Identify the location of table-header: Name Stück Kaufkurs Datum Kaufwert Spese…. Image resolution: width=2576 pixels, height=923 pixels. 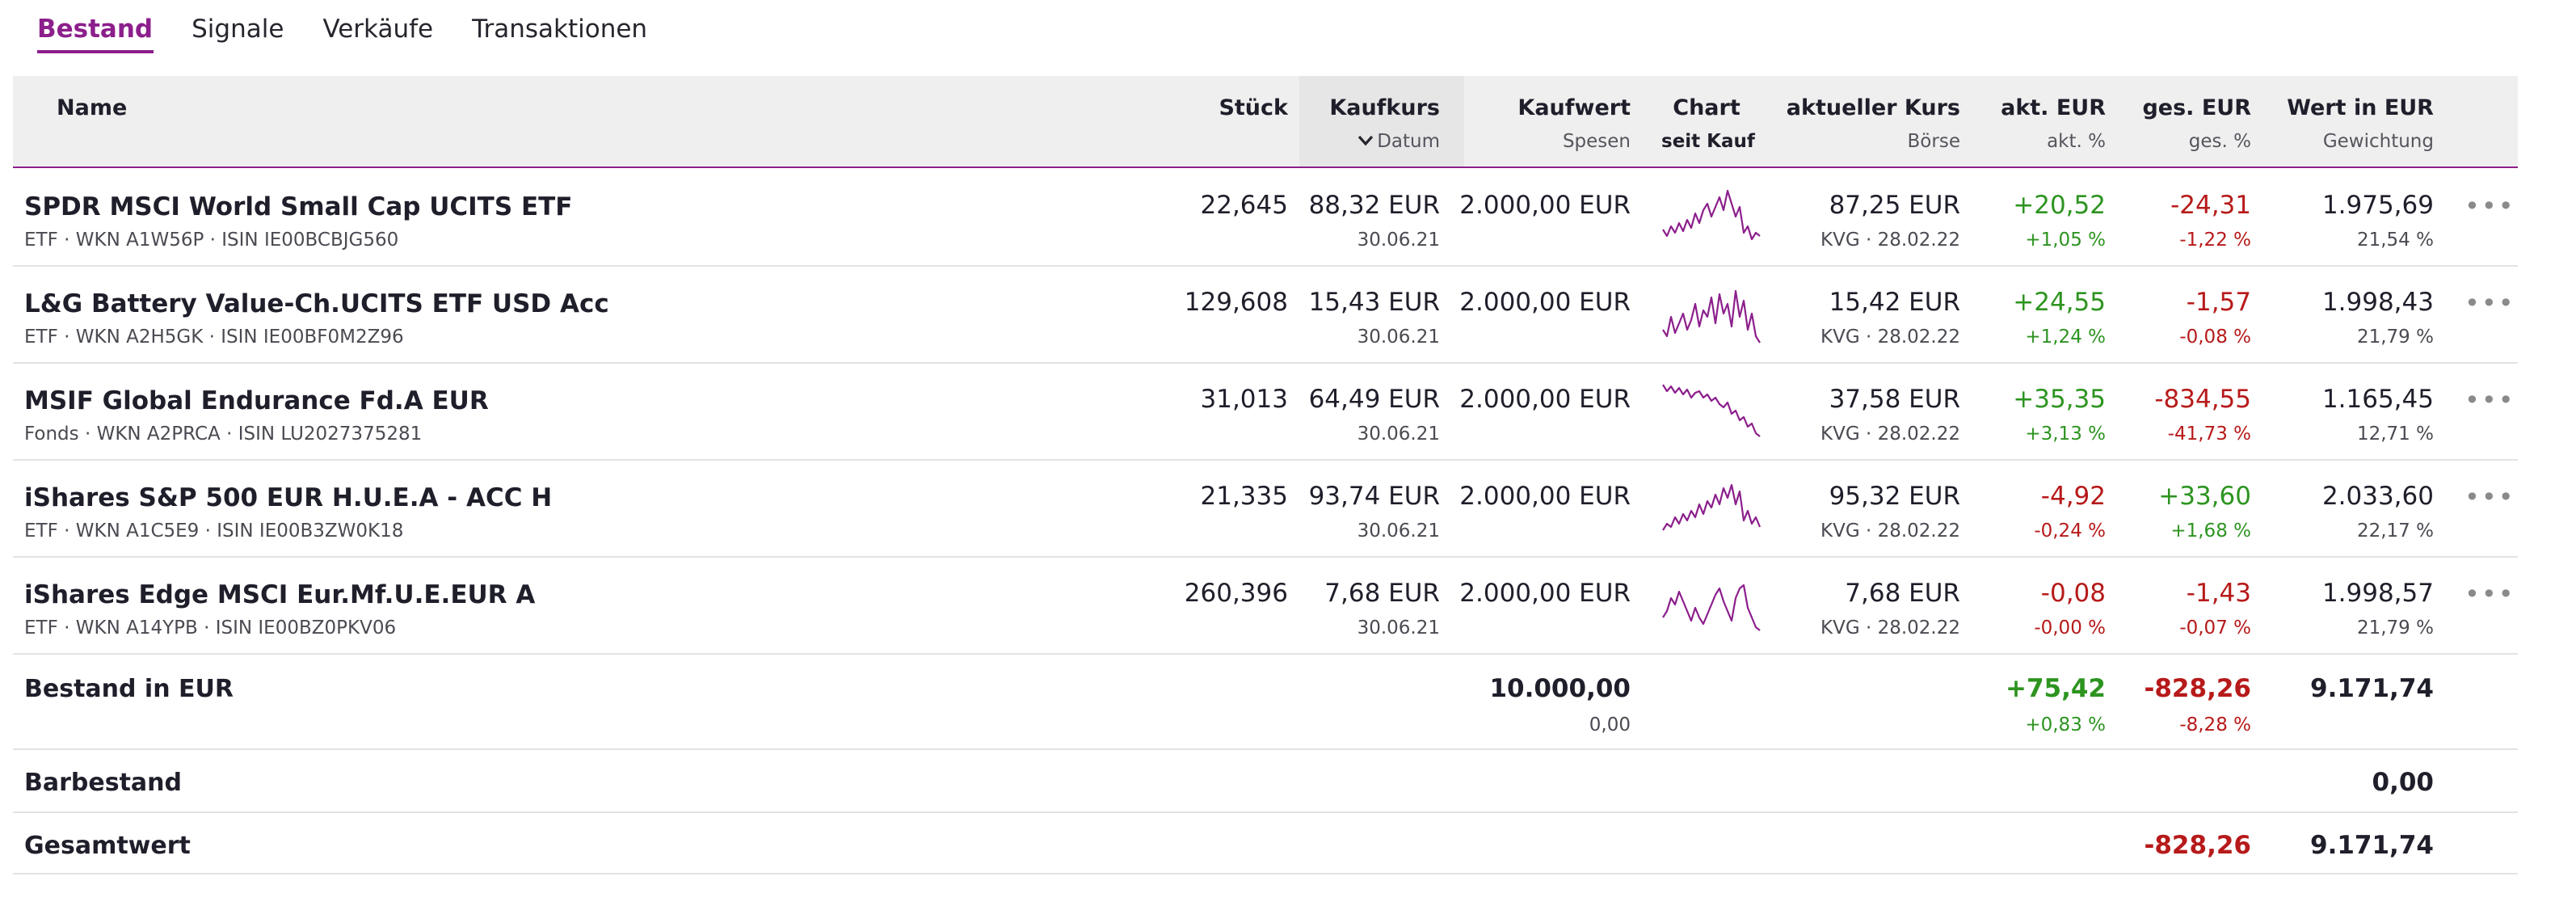
(1265, 122).